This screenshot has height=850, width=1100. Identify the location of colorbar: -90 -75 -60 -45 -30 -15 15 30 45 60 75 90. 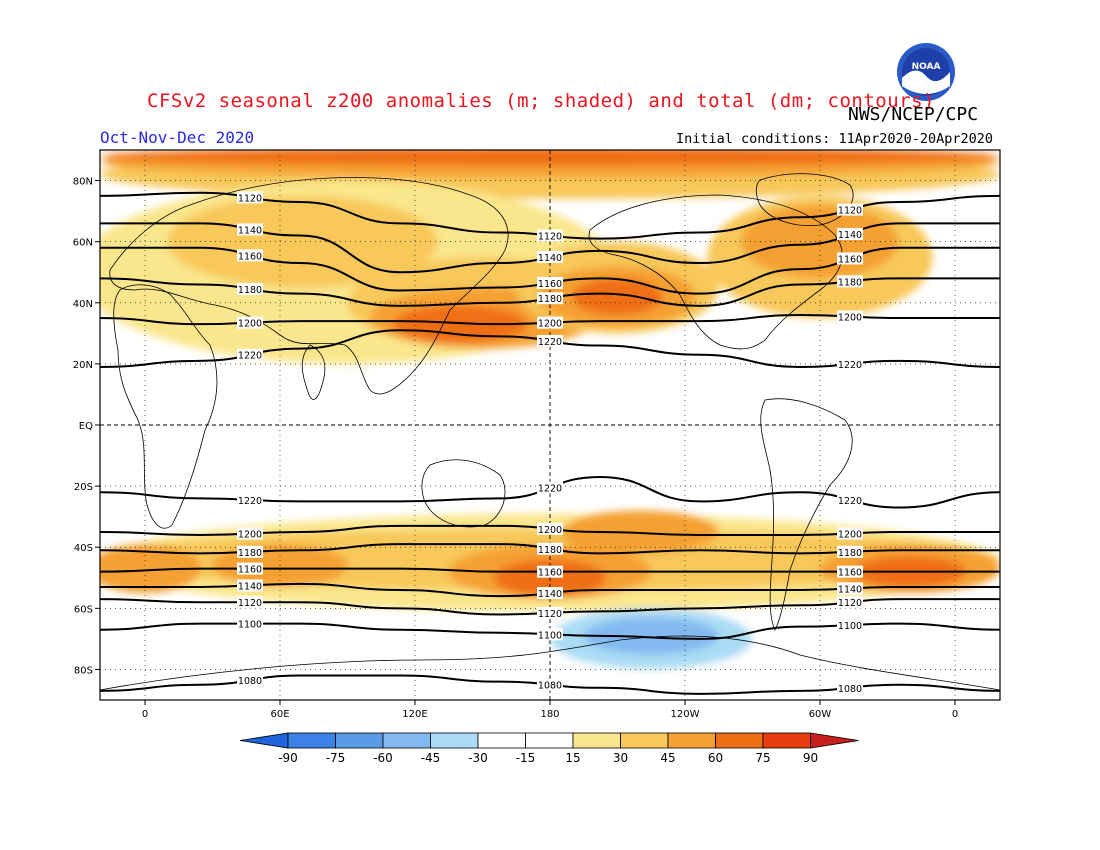
(549, 748).